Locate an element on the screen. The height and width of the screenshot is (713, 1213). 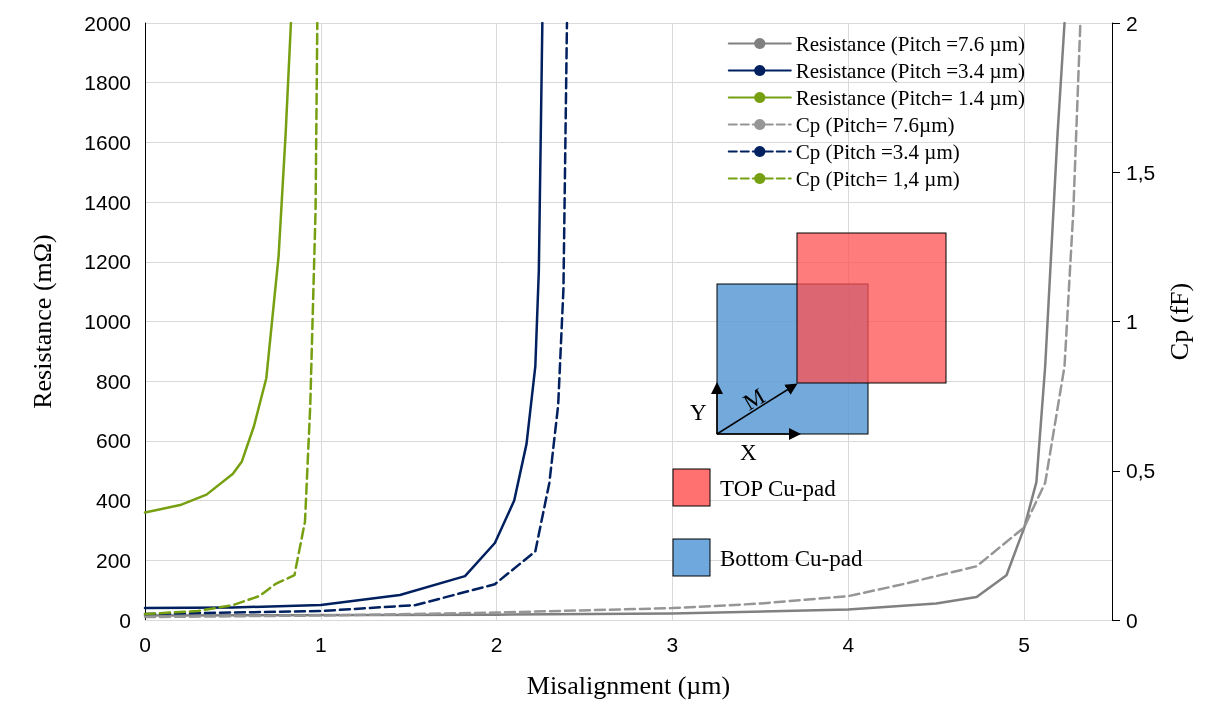
x-tick-label: 4 is located at coordinates (848, 644).